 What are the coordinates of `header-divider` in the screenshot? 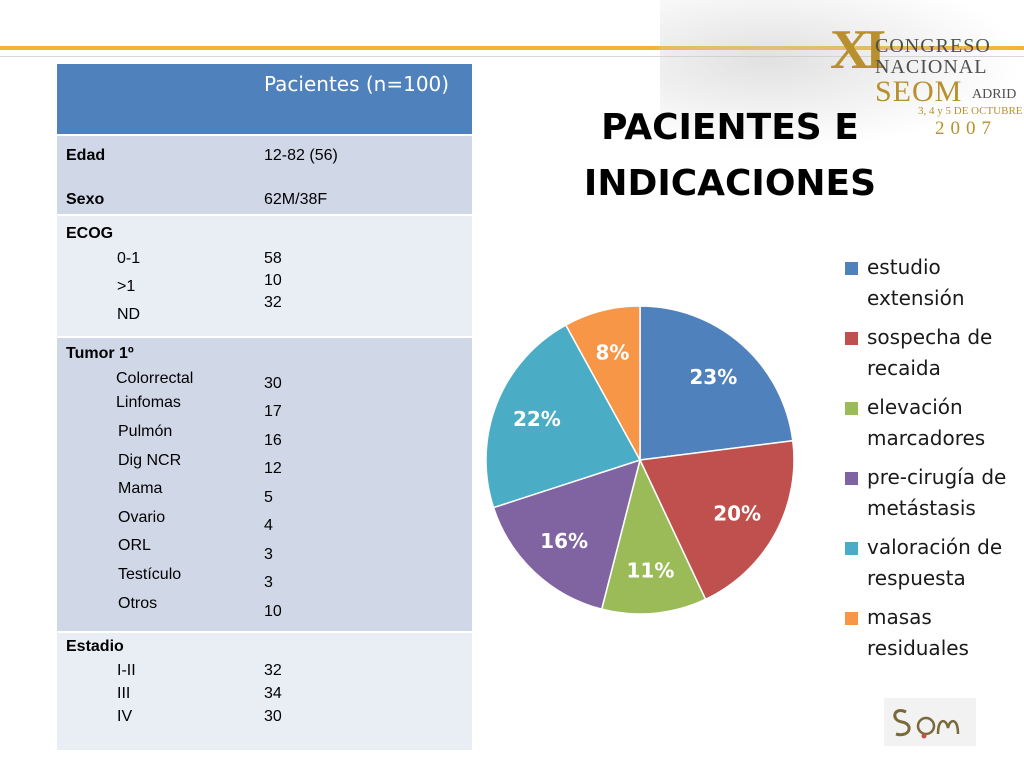 It's located at (512, 56).